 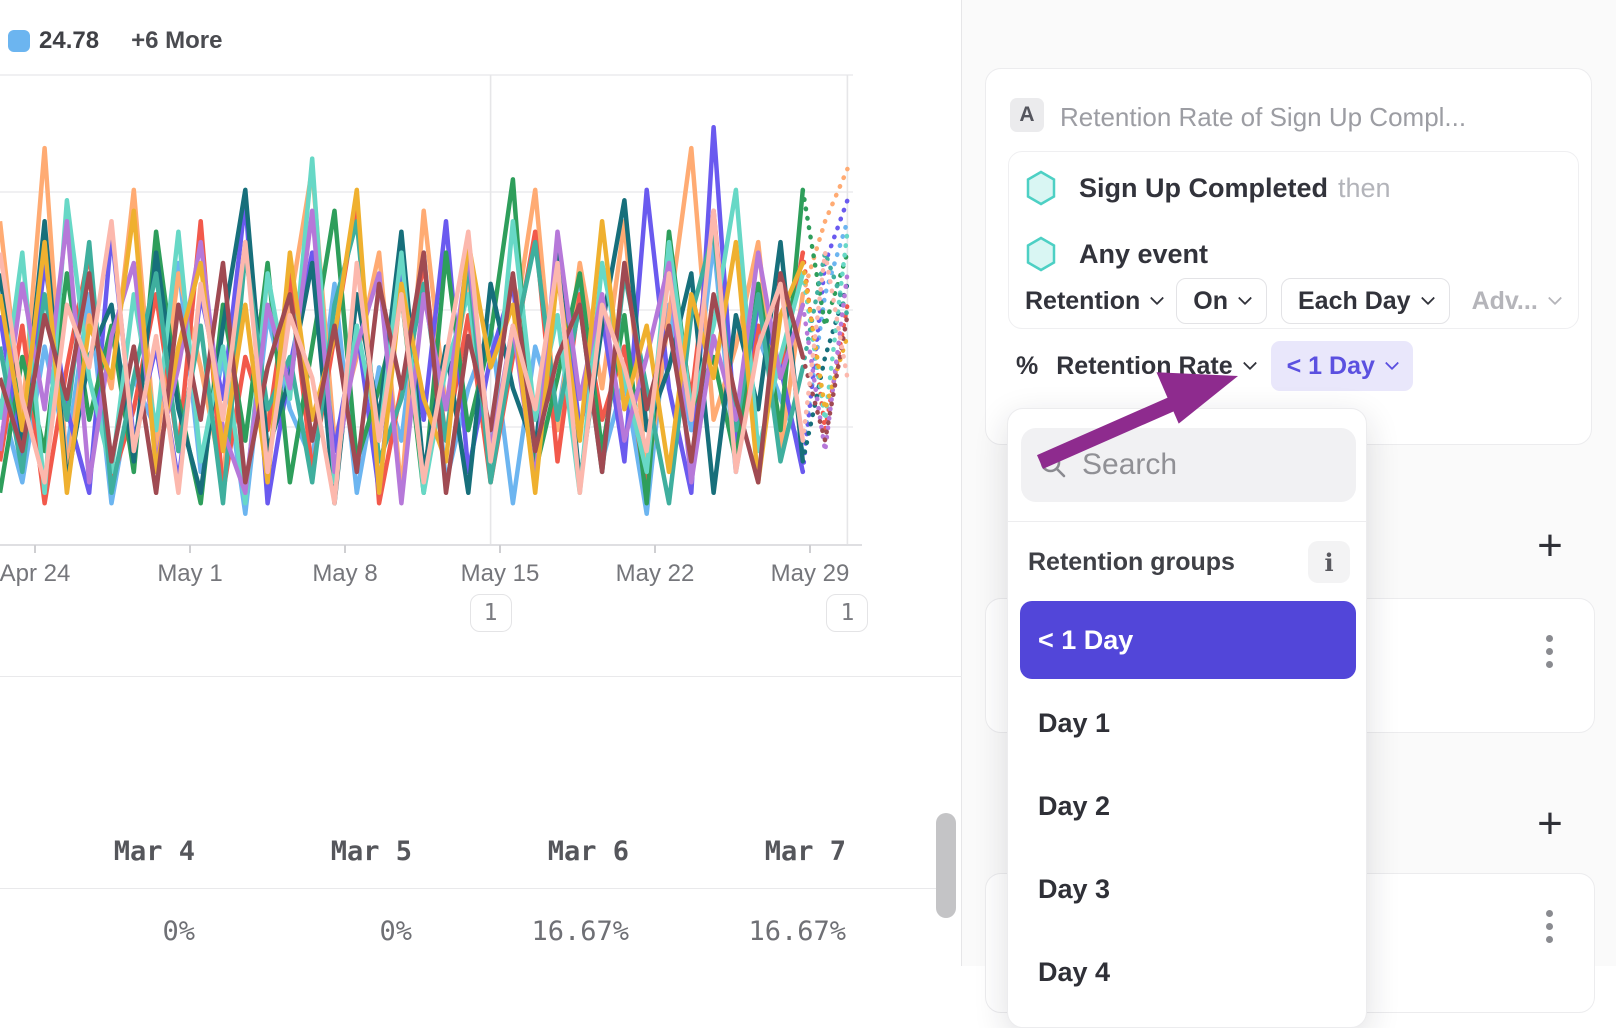 What do you see at coordinates (480, 936) in the screenshot?
I see `table-value-row: 0% 0% 16.67% 16.67%` at bounding box center [480, 936].